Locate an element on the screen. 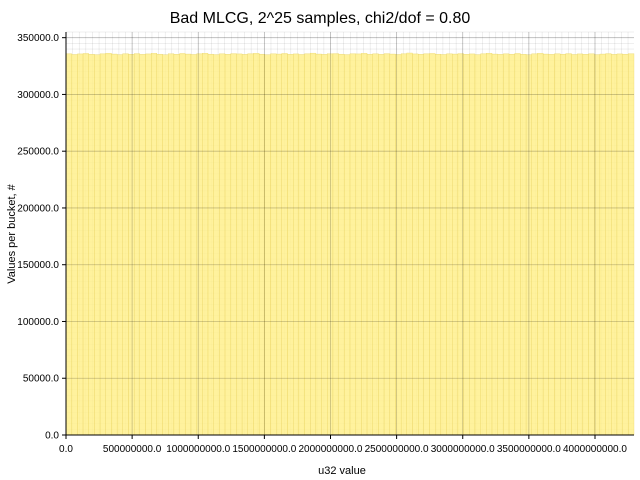 This screenshot has height=480, width=640. x-tick-label: 2500000000.0 is located at coordinates (397, 449).